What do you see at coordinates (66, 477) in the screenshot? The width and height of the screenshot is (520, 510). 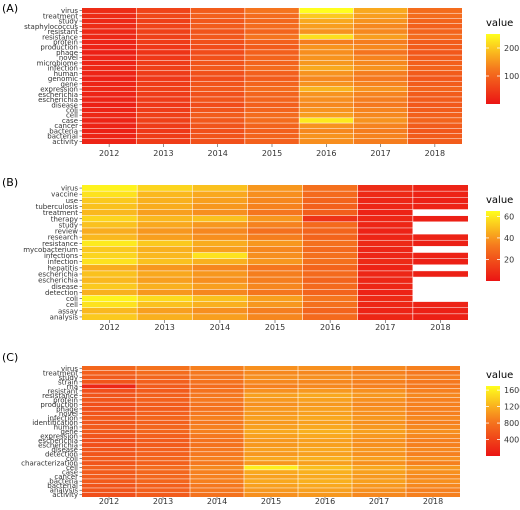 I see `y-tick-label: cancer` at bounding box center [66, 477].